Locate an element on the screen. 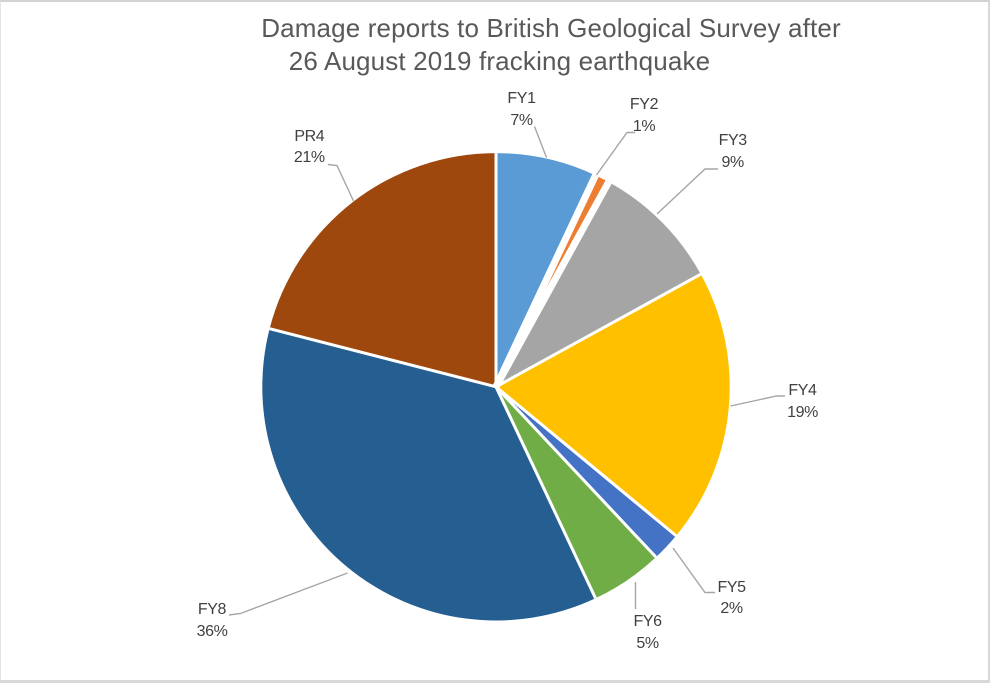 This screenshot has width=990, height=683. slice-label-category: PR4 is located at coordinates (309, 136).